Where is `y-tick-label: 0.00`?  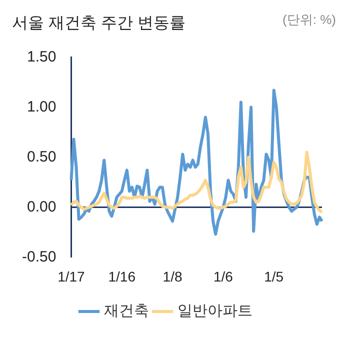
y-tick-label: 0.00 is located at coordinates (41, 207).